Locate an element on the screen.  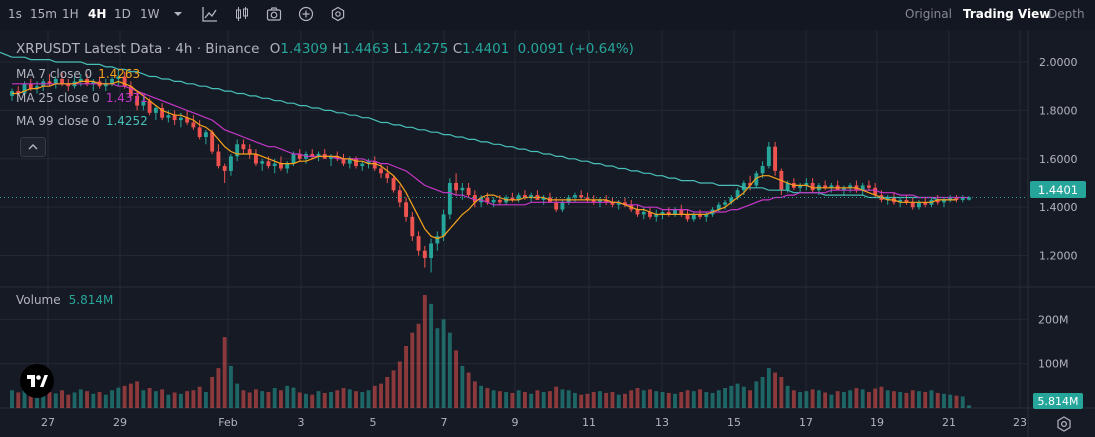
view-depth: Depth is located at coordinates (1066, 14).